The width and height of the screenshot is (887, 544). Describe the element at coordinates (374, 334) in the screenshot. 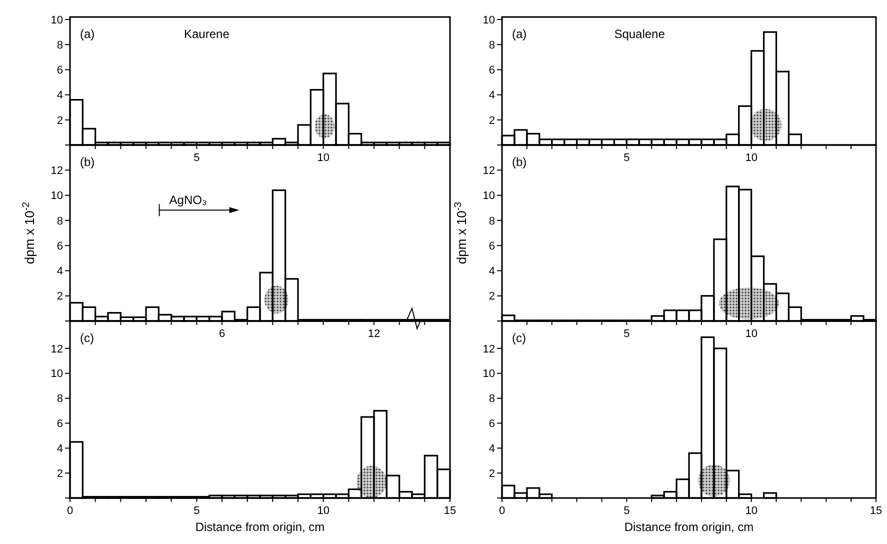

I see `x-tick-label: 12` at that location.